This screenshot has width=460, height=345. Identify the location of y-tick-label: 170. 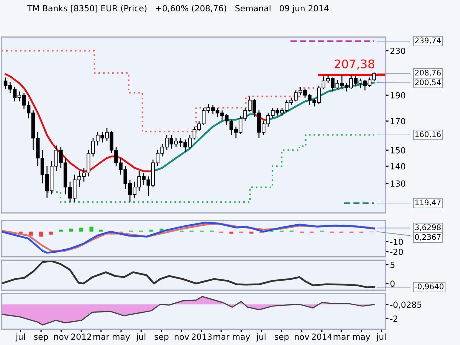
(398, 121).